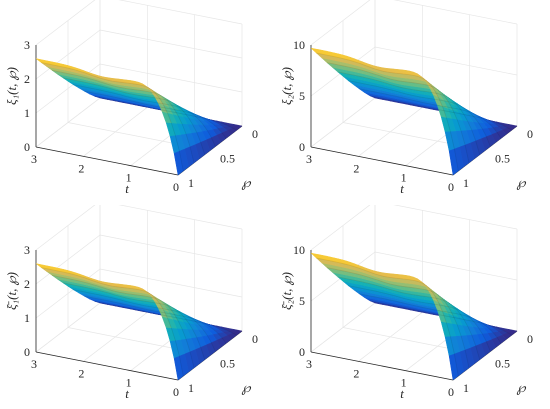 The image size is (550, 409). Describe the element at coordinates (286, 291) in the screenshot. I see `z-axis-label: ξ̄₂(t, ℘)` at that location.